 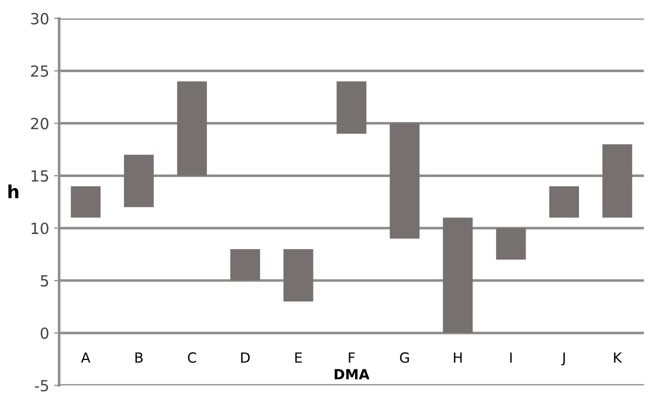 I want to click on x-tick-label: E, so click(x=298, y=357).